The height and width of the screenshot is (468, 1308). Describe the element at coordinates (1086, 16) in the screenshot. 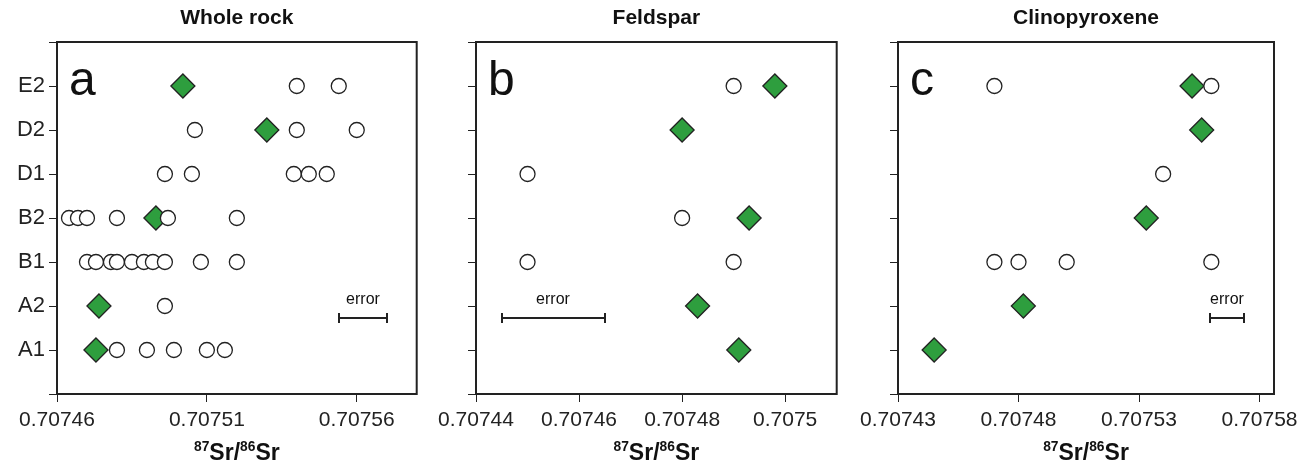

I see `chart-title: Clinopyroxene` at that location.